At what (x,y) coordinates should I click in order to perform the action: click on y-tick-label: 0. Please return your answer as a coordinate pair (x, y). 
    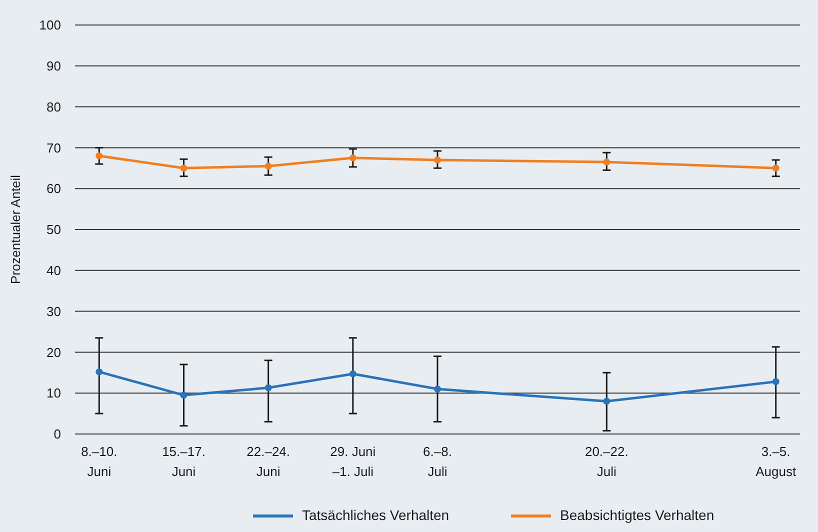
    Looking at the image, I should click on (57, 434).